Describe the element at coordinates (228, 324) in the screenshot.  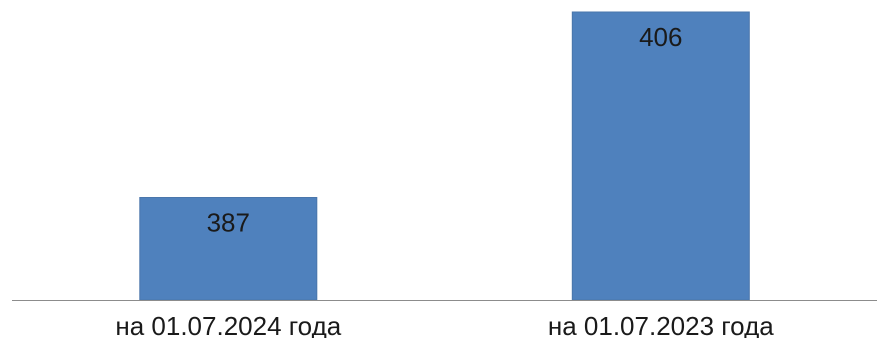
I see `x-tick-label-1: на 01.07.2024 года` at that location.